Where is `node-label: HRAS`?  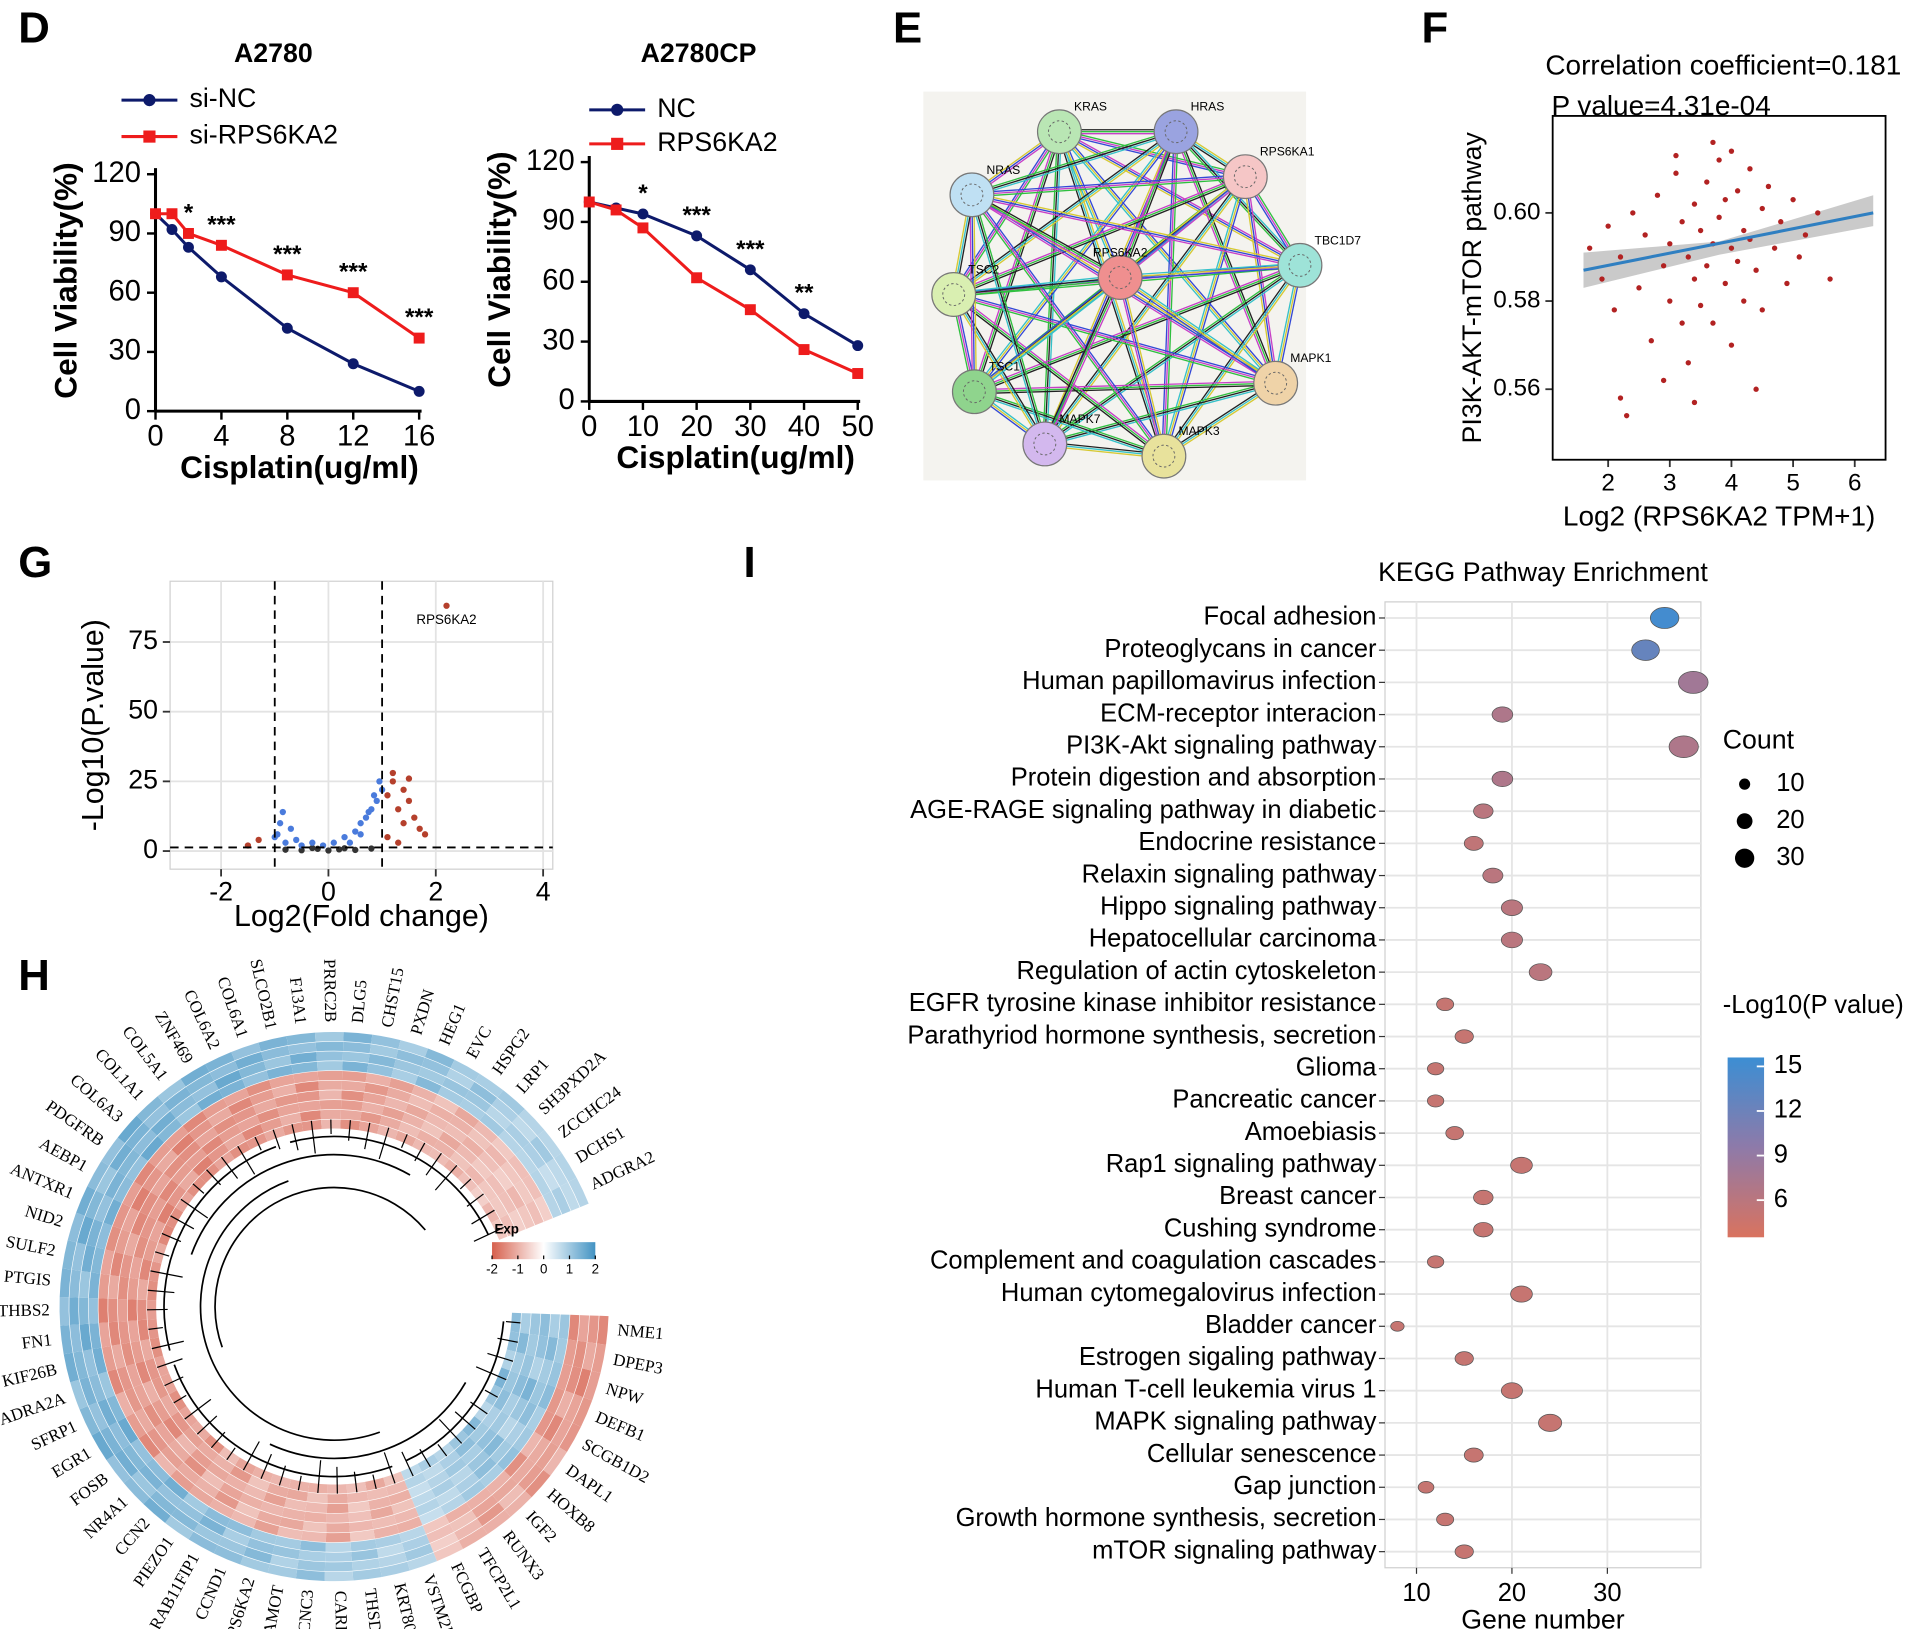
node-label: HRAS is located at coordinates (1208, 107).